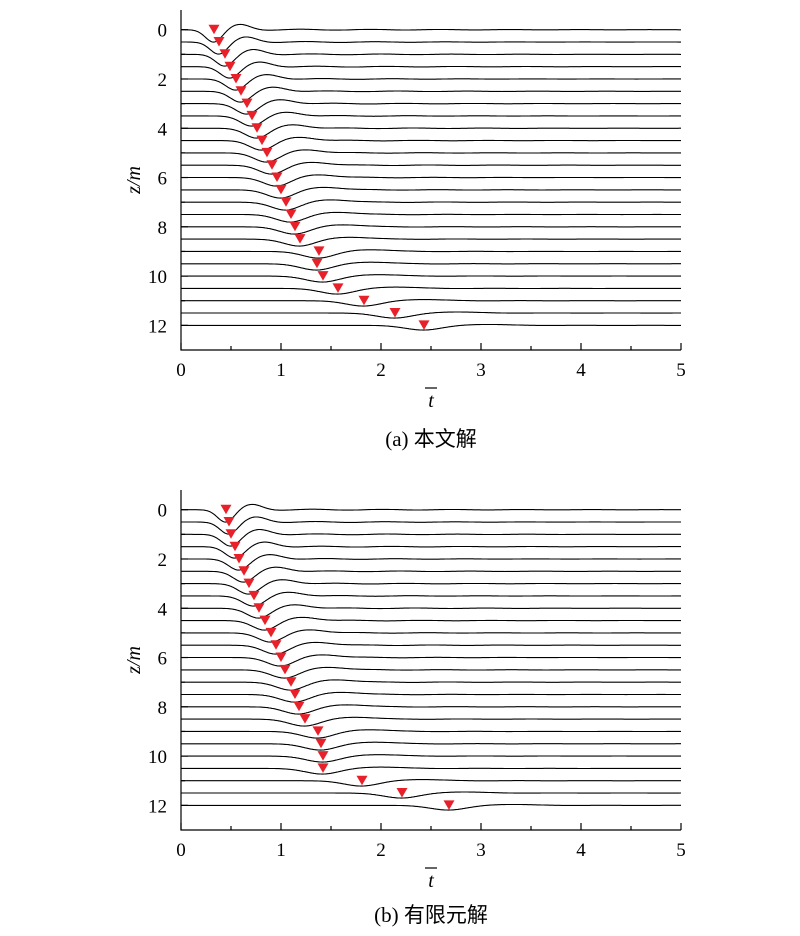 The height and width of the screenshot is (936, 800). Describe the element at coordinates (163, 560) in the screenshot. I see `y-tick-label: 2` at that location.